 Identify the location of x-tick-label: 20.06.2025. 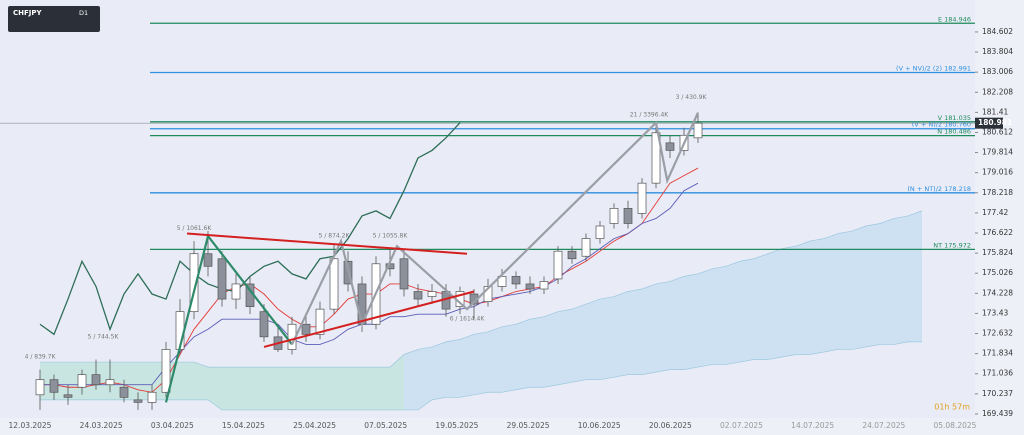
(670, 425).